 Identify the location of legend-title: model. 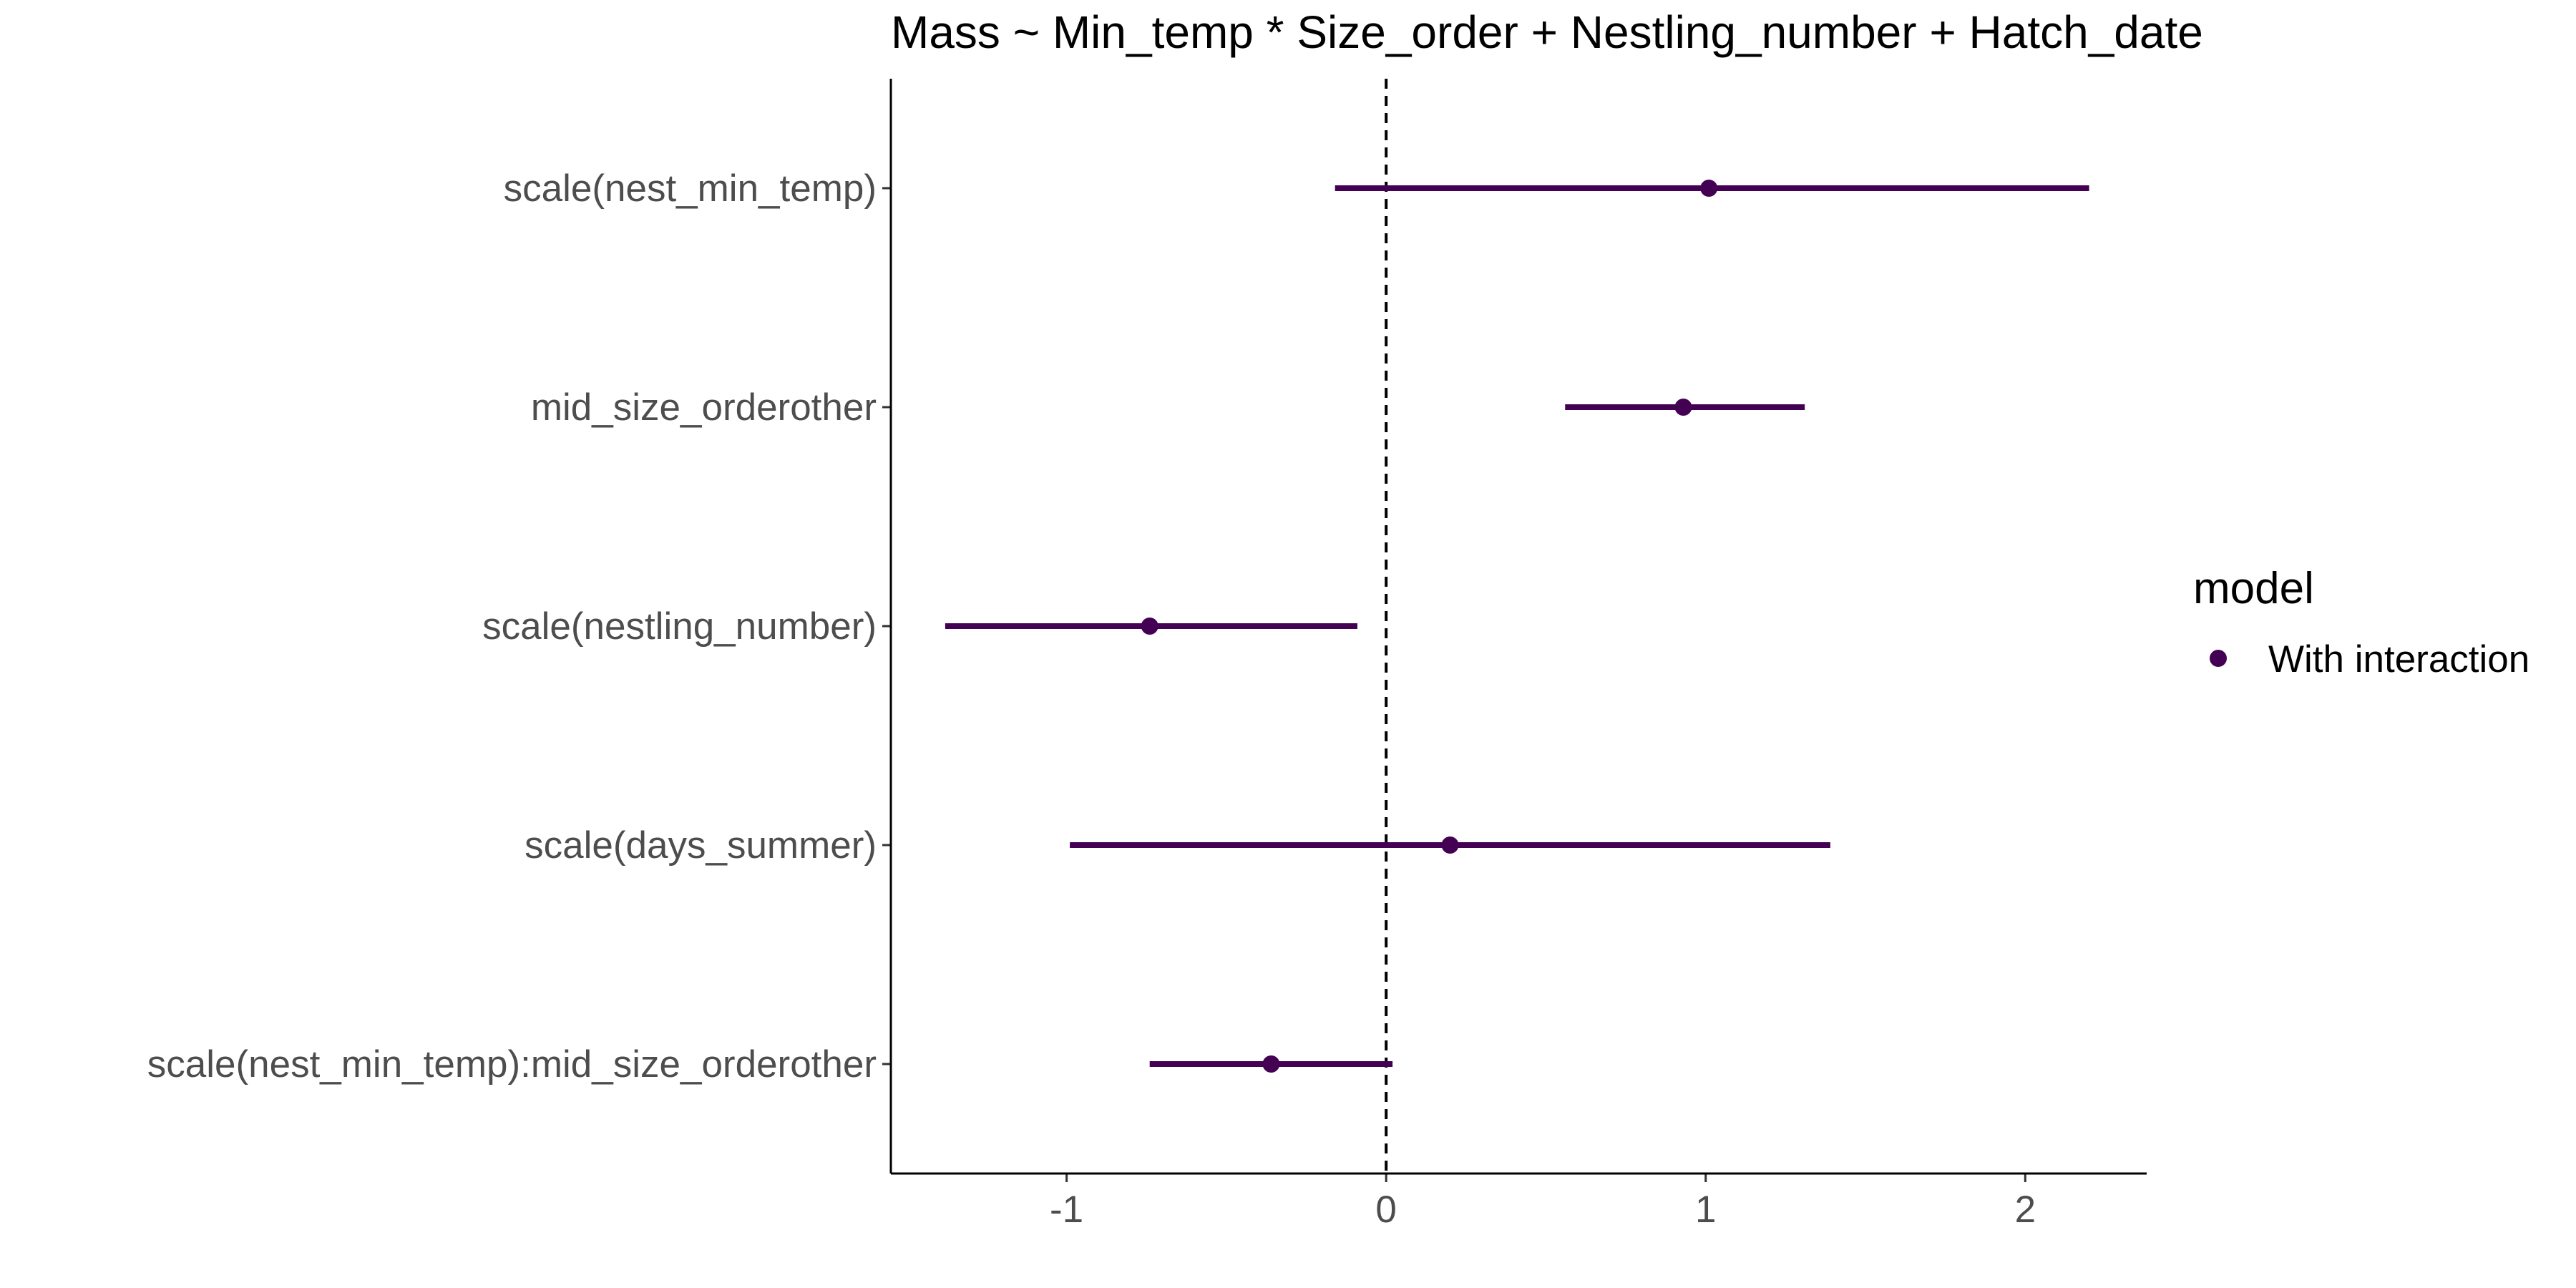
(2253, 588).